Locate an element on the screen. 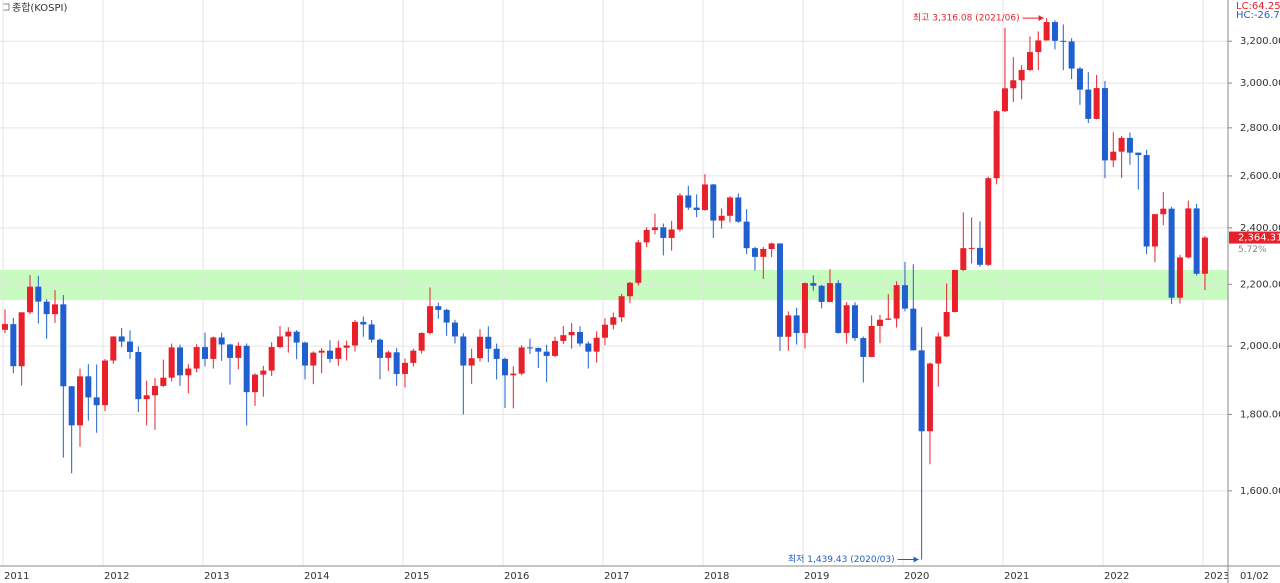 This screenshot has width=1280, height=583. y-tick-label: 1,600.00 is located at coordinates (1260, 491).